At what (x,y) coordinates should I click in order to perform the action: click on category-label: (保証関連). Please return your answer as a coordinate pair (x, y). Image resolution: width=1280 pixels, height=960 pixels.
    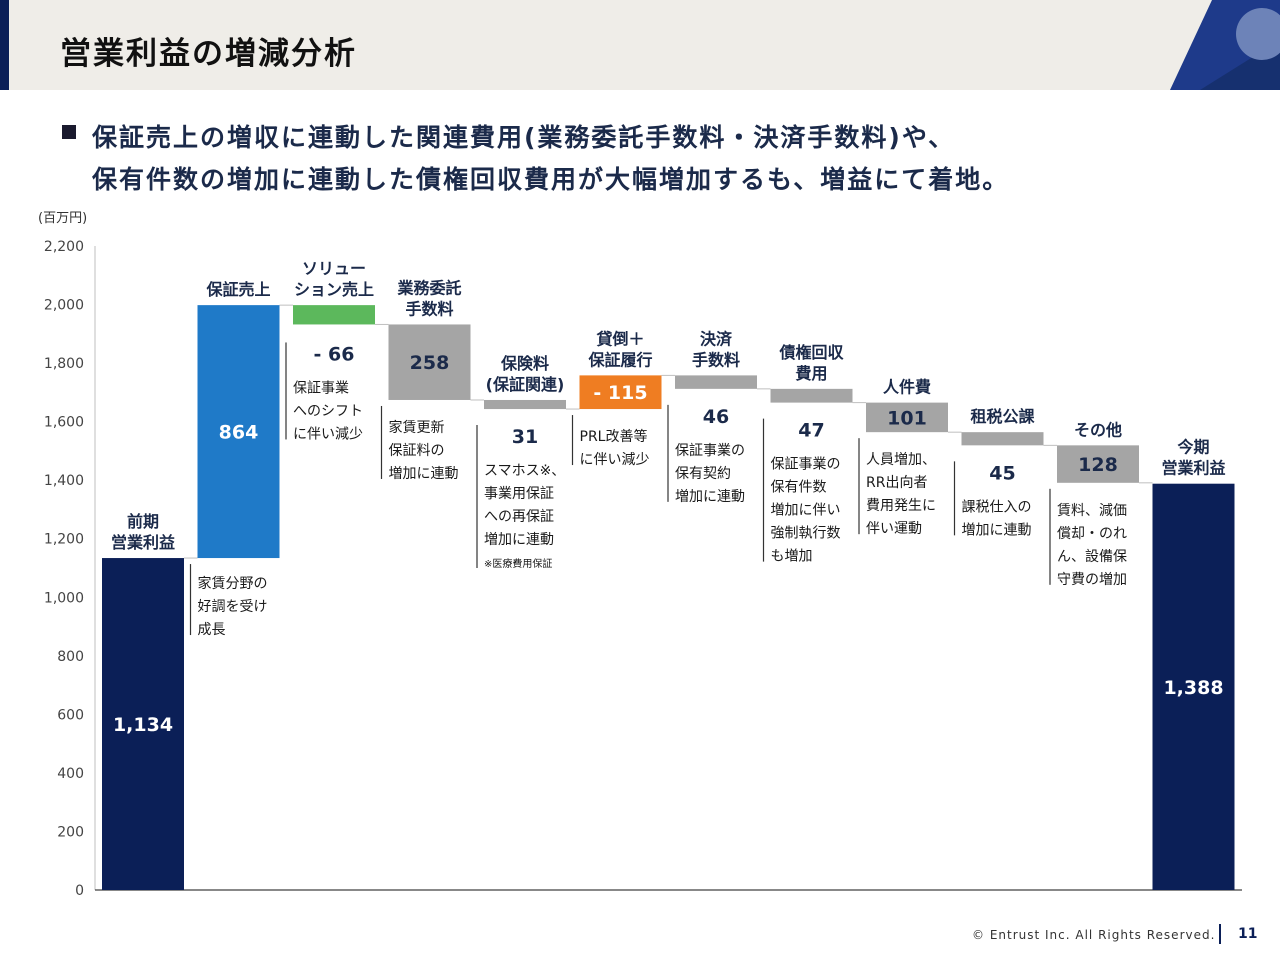
    Looking at the image, I should click on (525, 384).